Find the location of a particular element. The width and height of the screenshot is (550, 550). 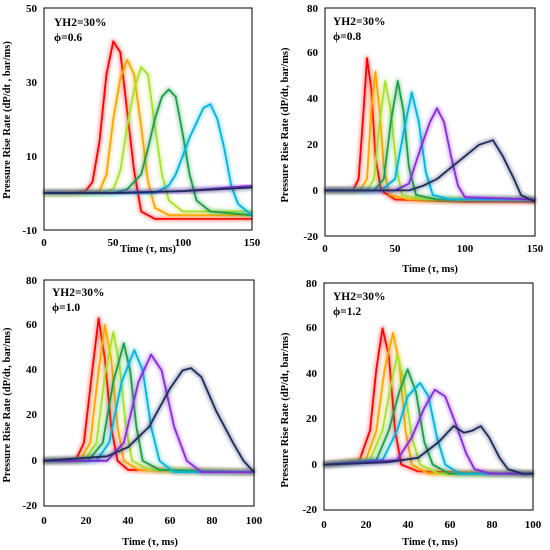

panel-4-annotation-phi: ϕ=1.2 is located at coordinates (347, 312).